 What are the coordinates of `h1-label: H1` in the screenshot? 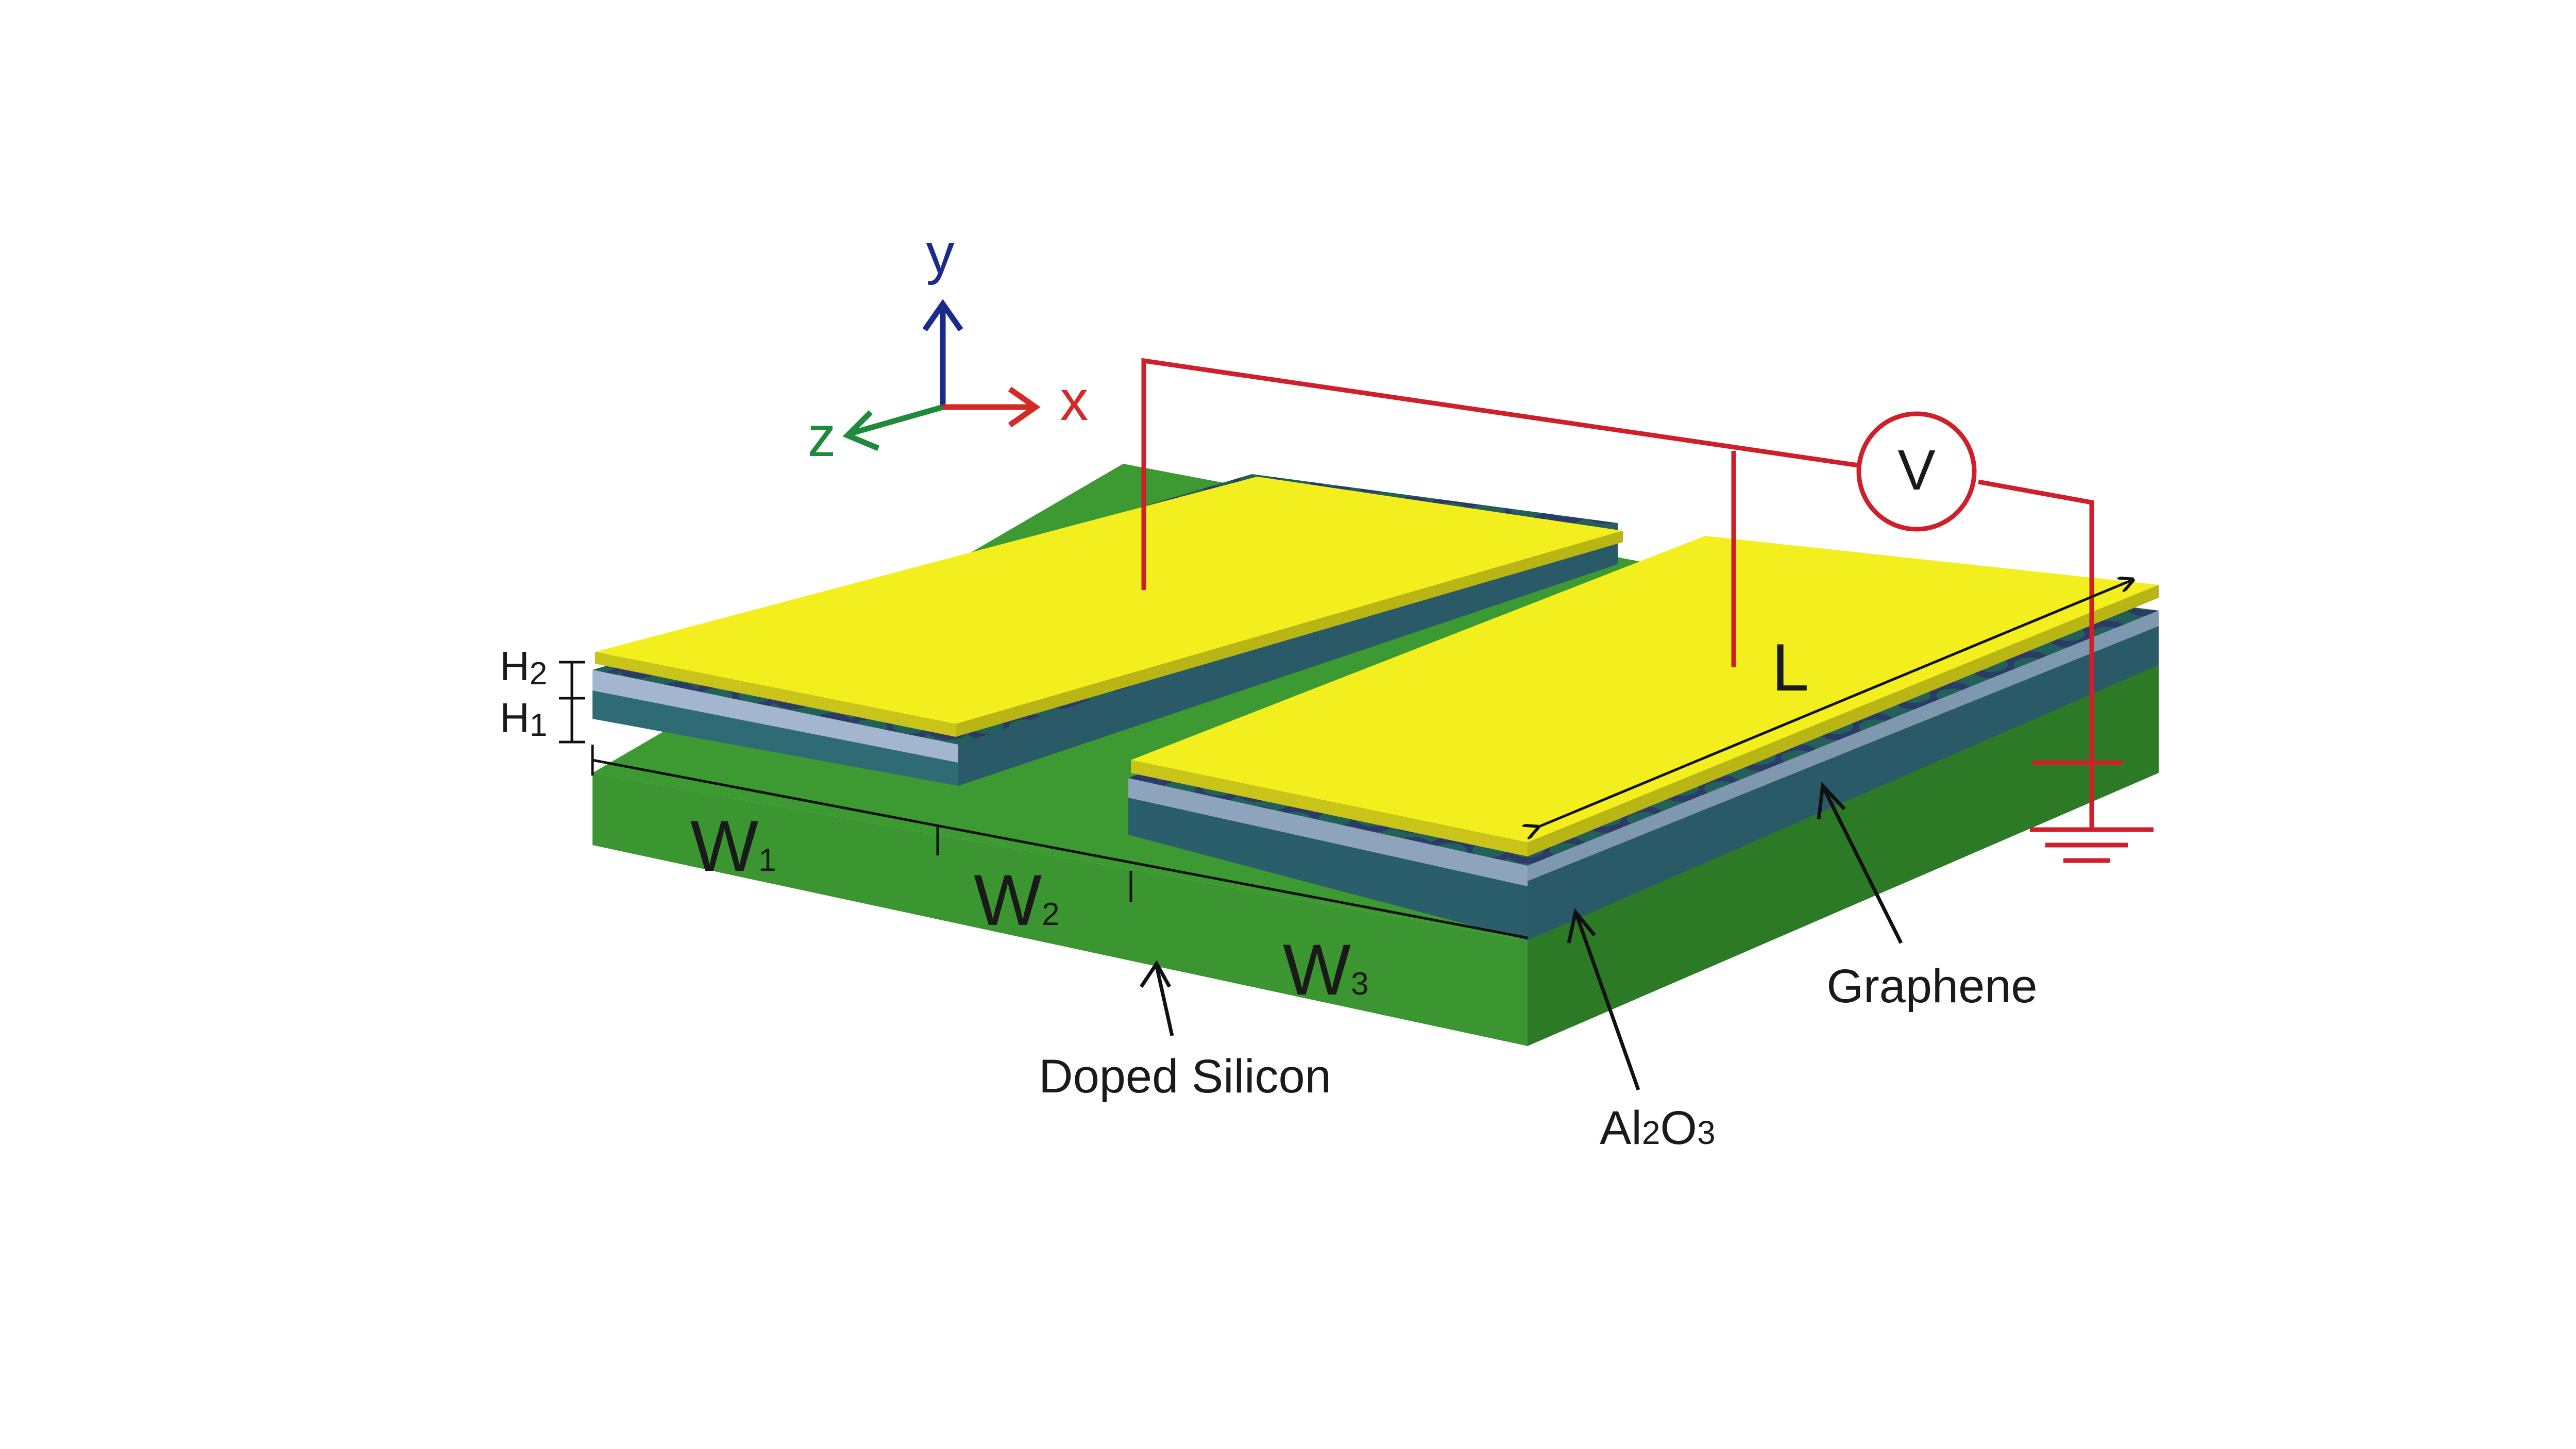 It's located at (523, 719).